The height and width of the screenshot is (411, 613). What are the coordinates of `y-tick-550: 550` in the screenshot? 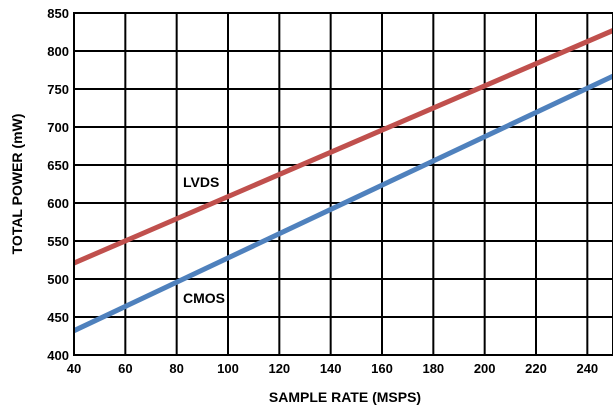 It's located at (58, 241).